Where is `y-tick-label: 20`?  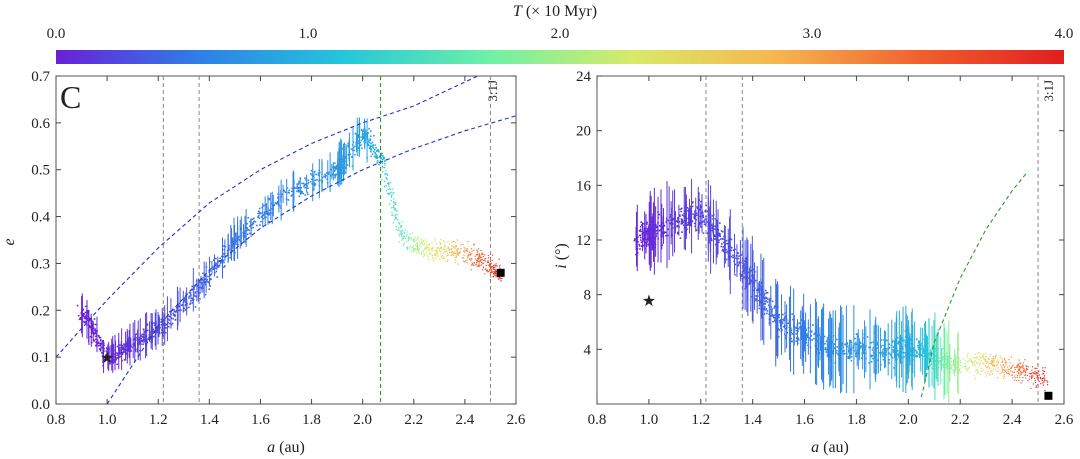
y-tick-label: 20 is located at coordinates (583, 132).